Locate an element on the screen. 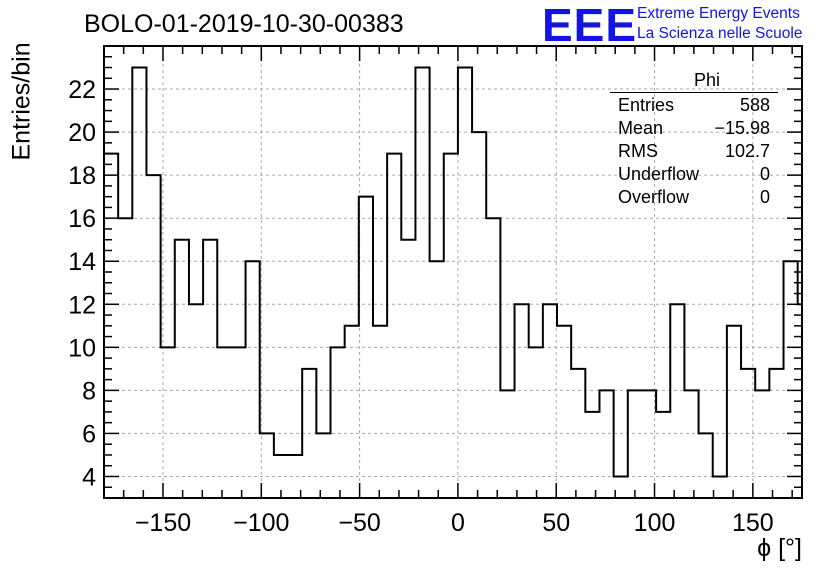  chart-title: BOLO-01-2019-10-30-00383 is located at coordinates (244, 24).